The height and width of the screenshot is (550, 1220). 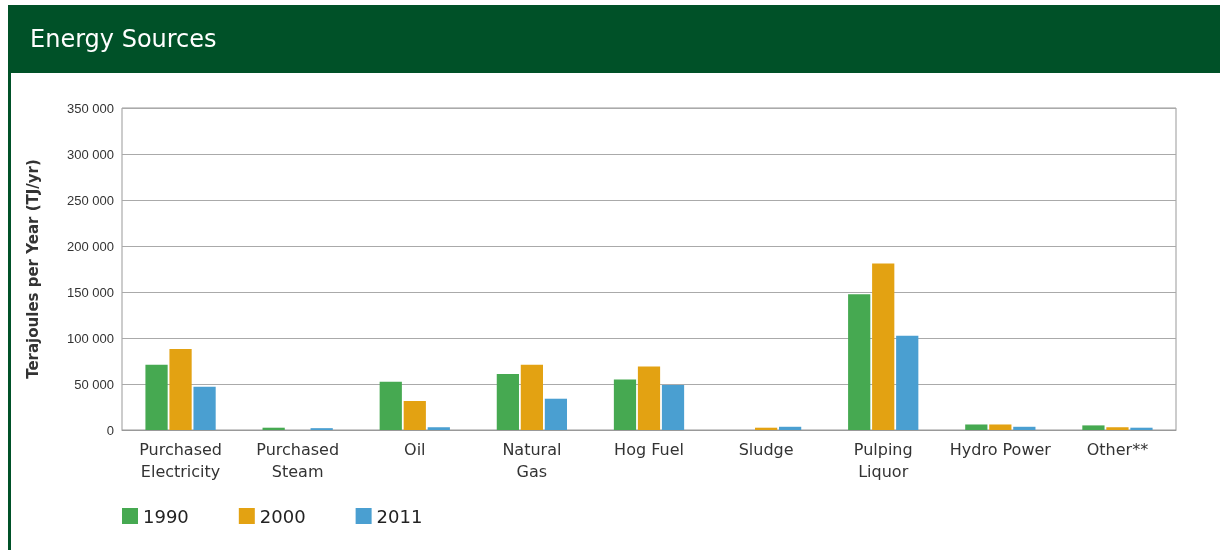 I want to click on x-tick-label: Pulping Liquor, so click(x=883, y=460).